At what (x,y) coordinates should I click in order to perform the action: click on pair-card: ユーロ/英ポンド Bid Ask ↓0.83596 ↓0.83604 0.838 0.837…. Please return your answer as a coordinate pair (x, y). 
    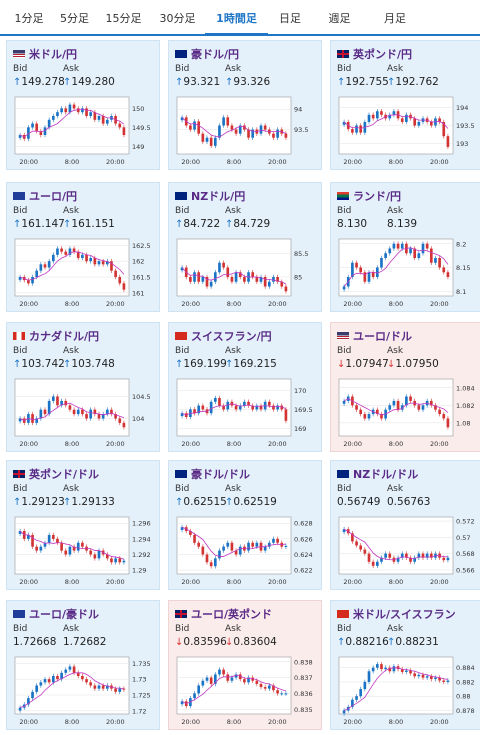
    Looking at the image, I should click on (245, 665).